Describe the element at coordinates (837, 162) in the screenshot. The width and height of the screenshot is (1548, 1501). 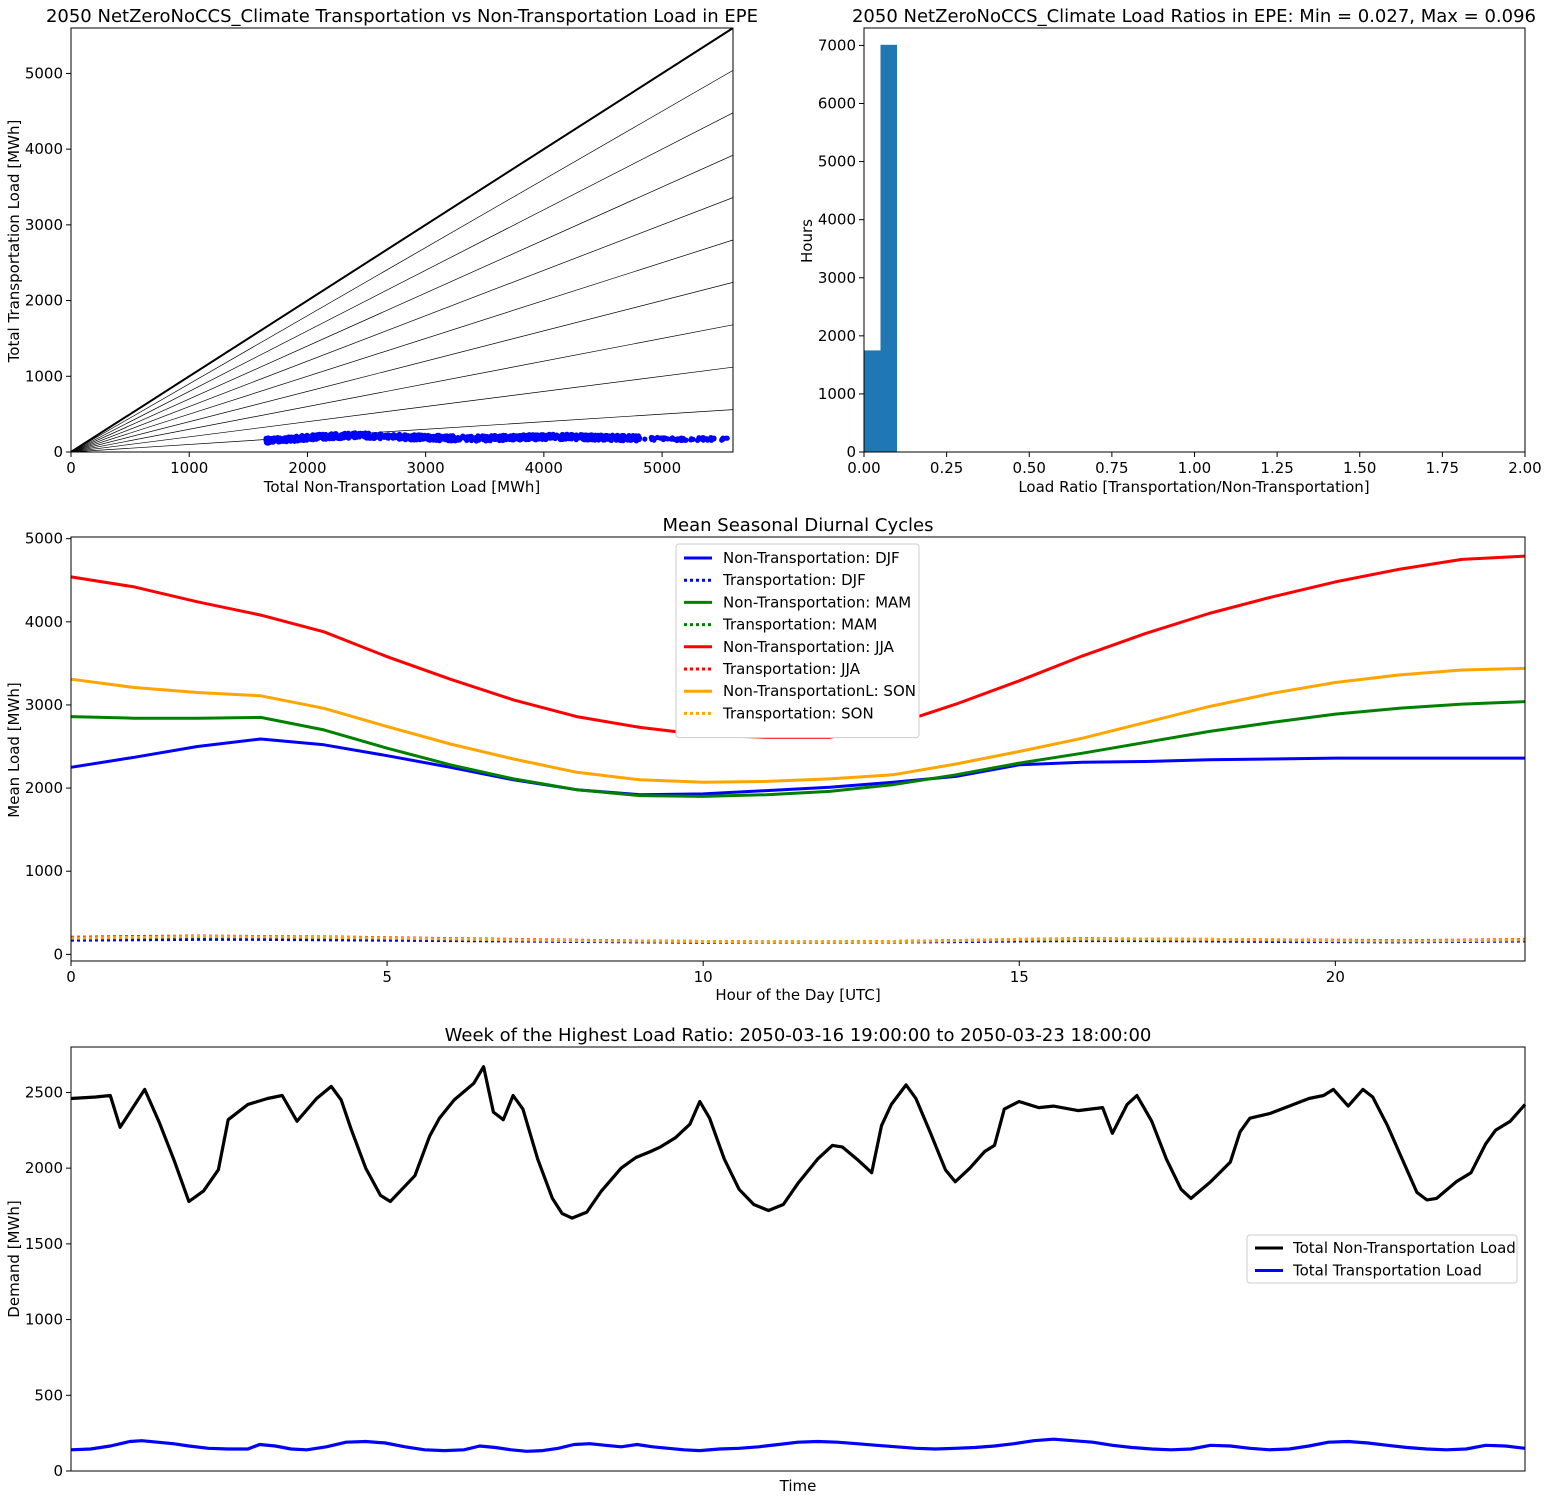
I see `histogram-ytick-label: 5000` at that location.